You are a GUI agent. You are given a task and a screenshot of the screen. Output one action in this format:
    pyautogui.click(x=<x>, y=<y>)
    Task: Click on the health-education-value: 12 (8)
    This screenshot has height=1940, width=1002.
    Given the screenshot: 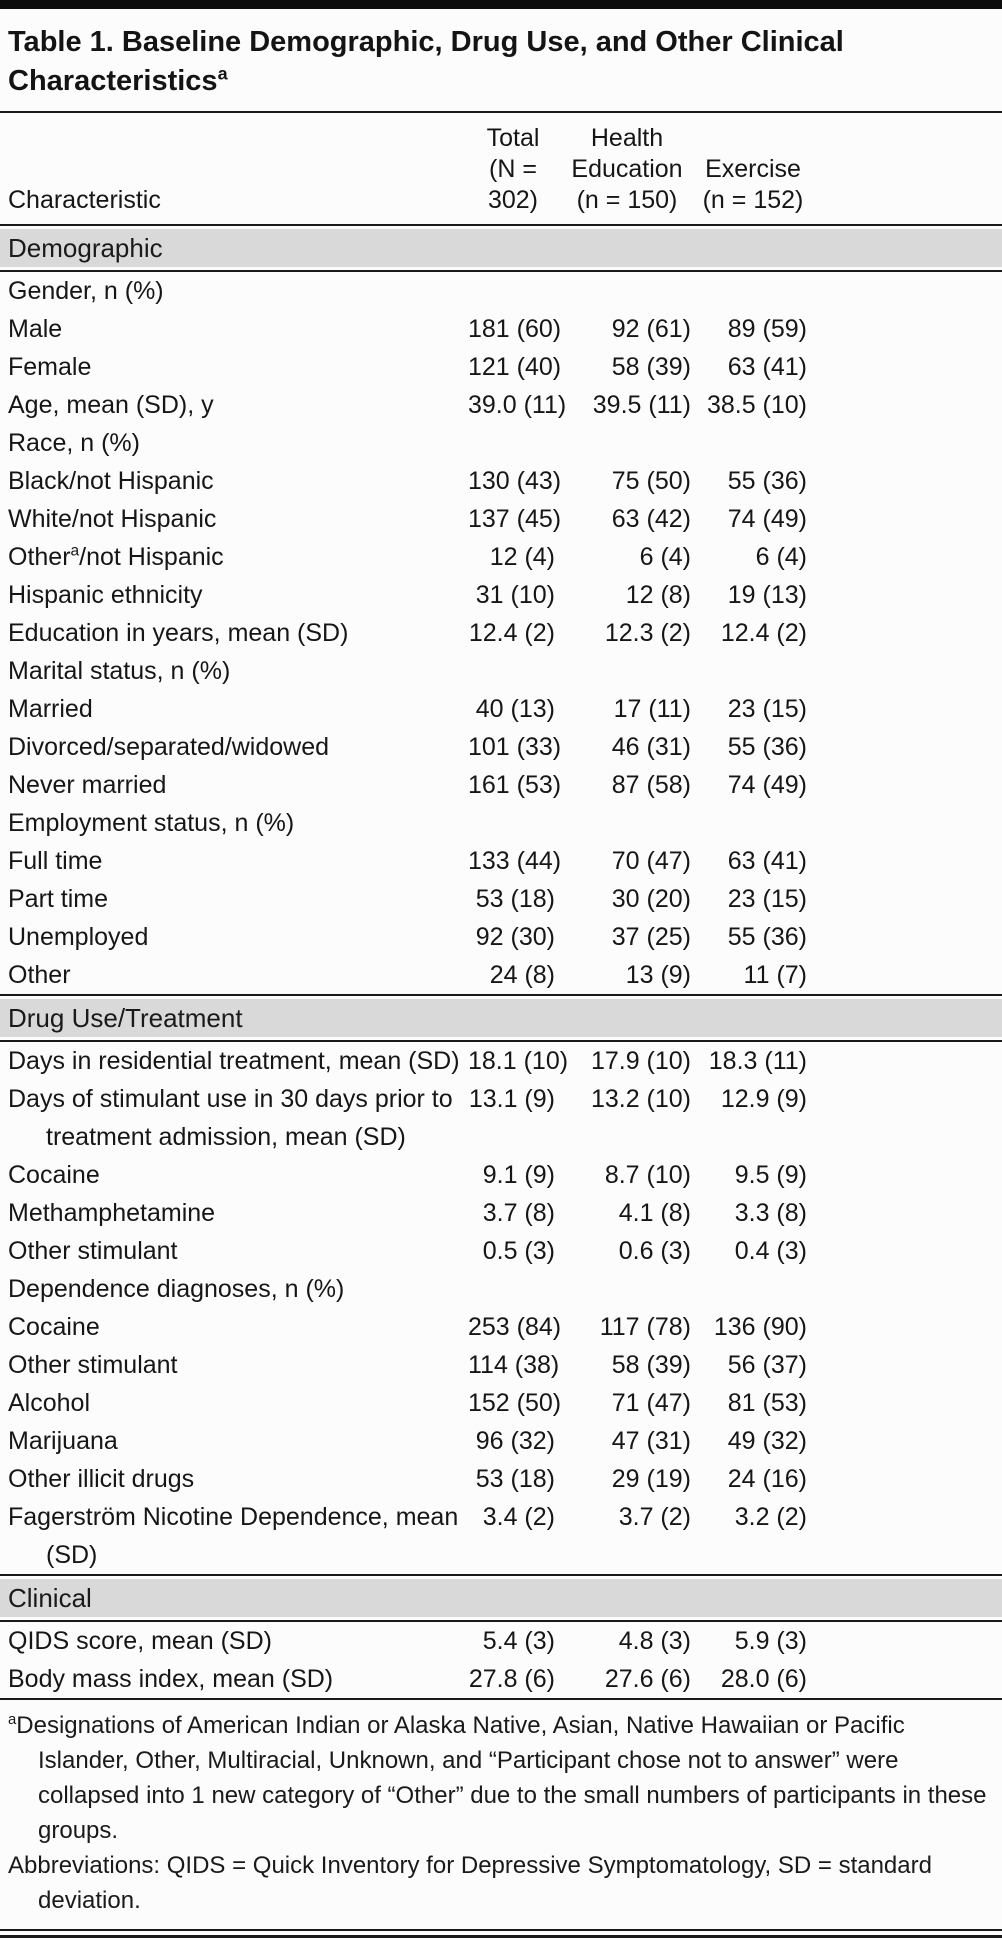 What is the action you would take?
    pyautogui.click(x=658, y=595)
    